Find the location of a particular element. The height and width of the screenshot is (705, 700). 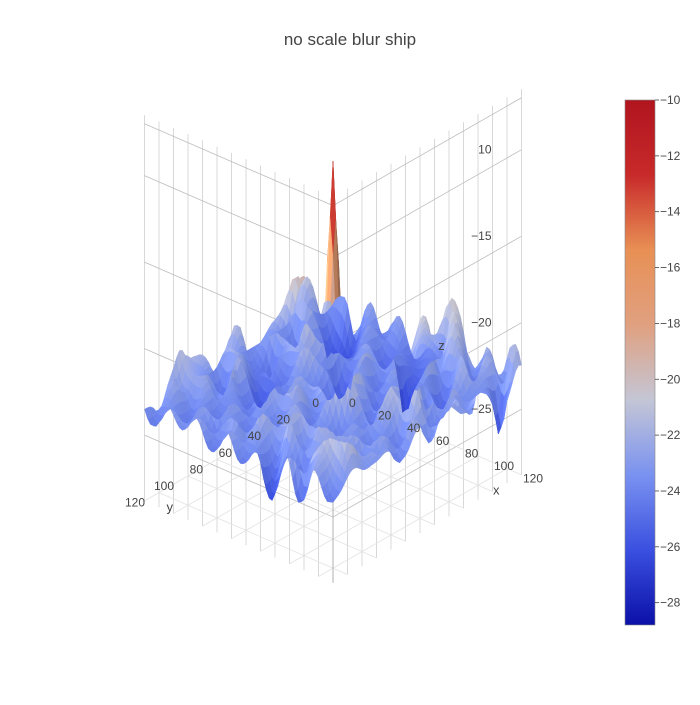

x-tick-label: 100 is located at coordinates (504, 466).